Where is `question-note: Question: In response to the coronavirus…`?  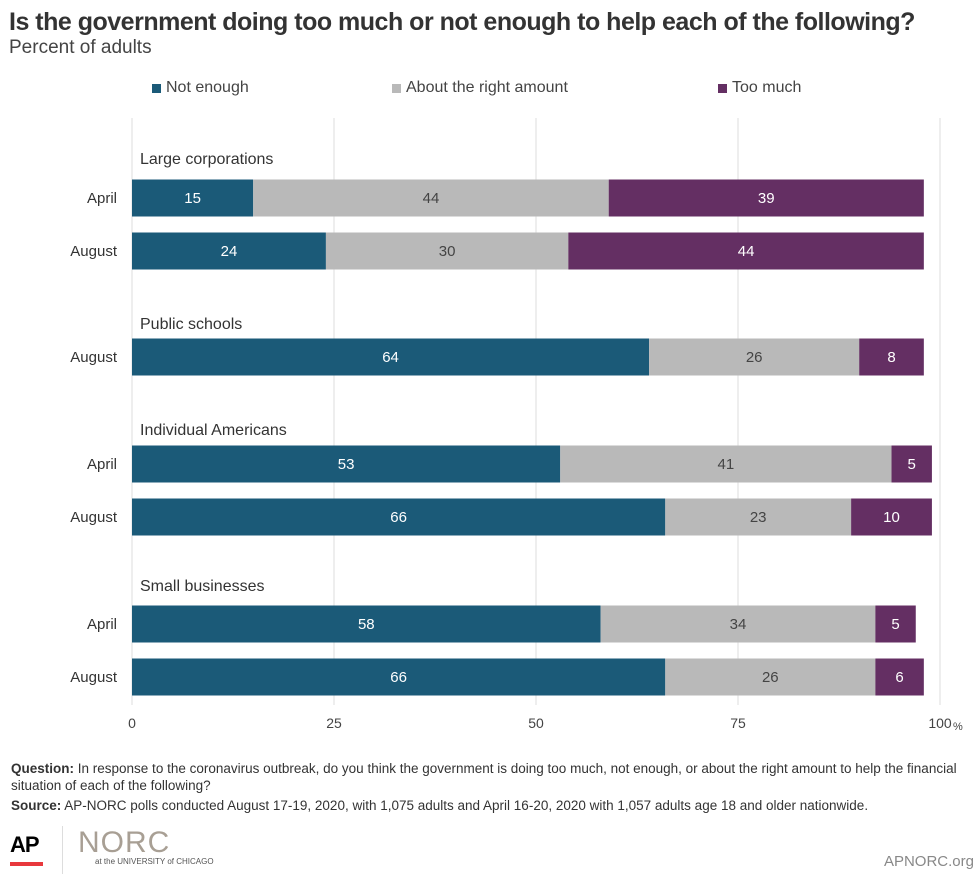 question-note: Question: In response to the coronavirus… is located at coordinates (491, 777).